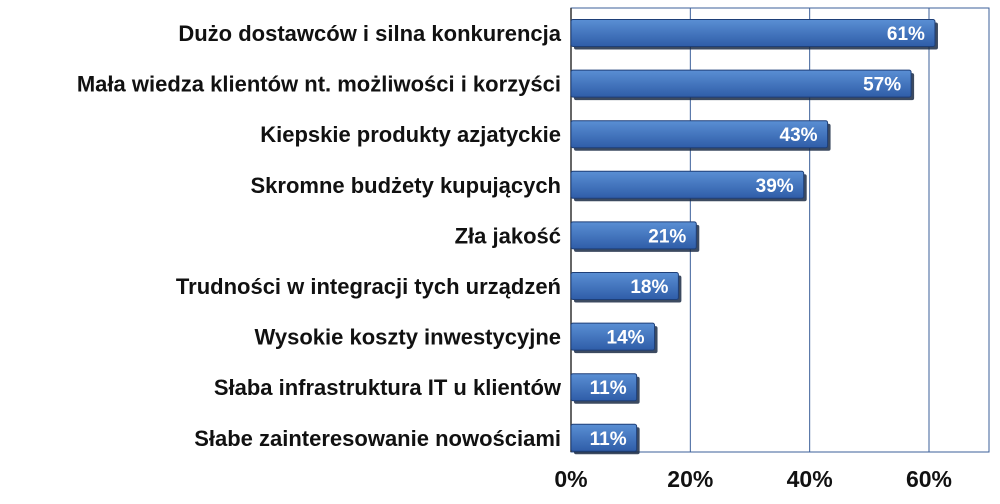 This screenshot has height=504, width=1000. Describe the element at coordinates (649, 287) in the screenshot. I see `bar-data-label: 18%` at that location.